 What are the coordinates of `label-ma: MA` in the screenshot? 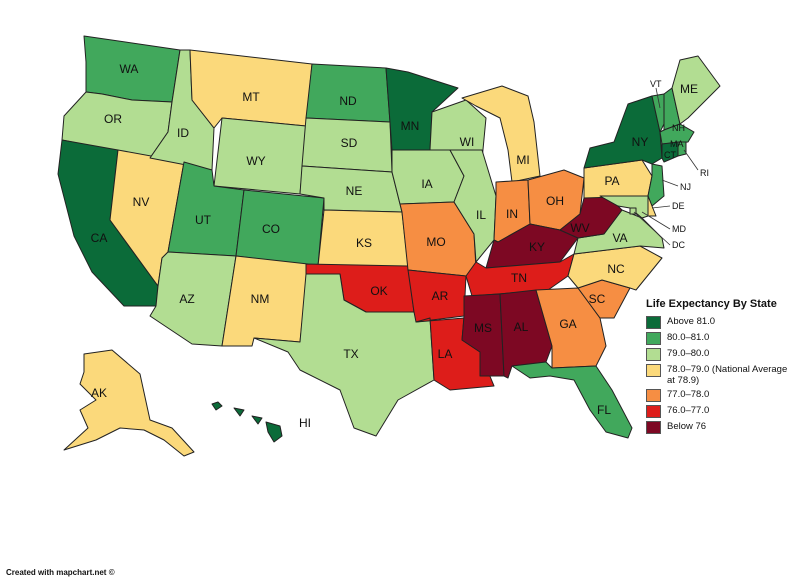 It's located at (677, 144).